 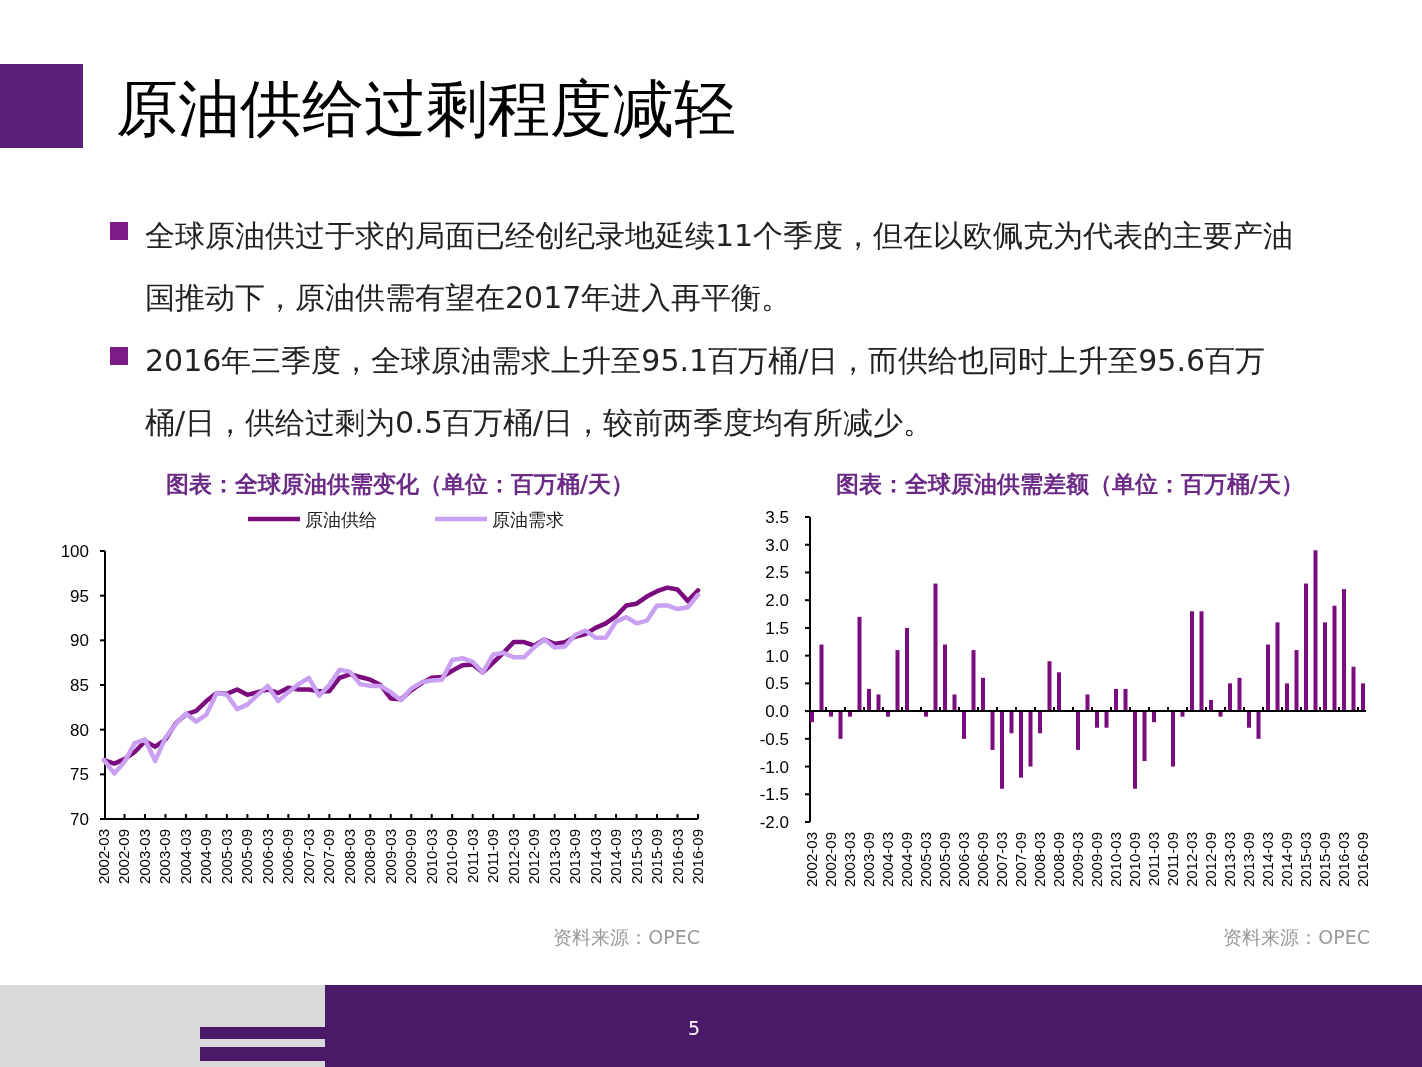 What do you see at coordinates (777, 573) in the screenshot?
I see `y-tick-label: 2.5` at bounding box center [777, 573].